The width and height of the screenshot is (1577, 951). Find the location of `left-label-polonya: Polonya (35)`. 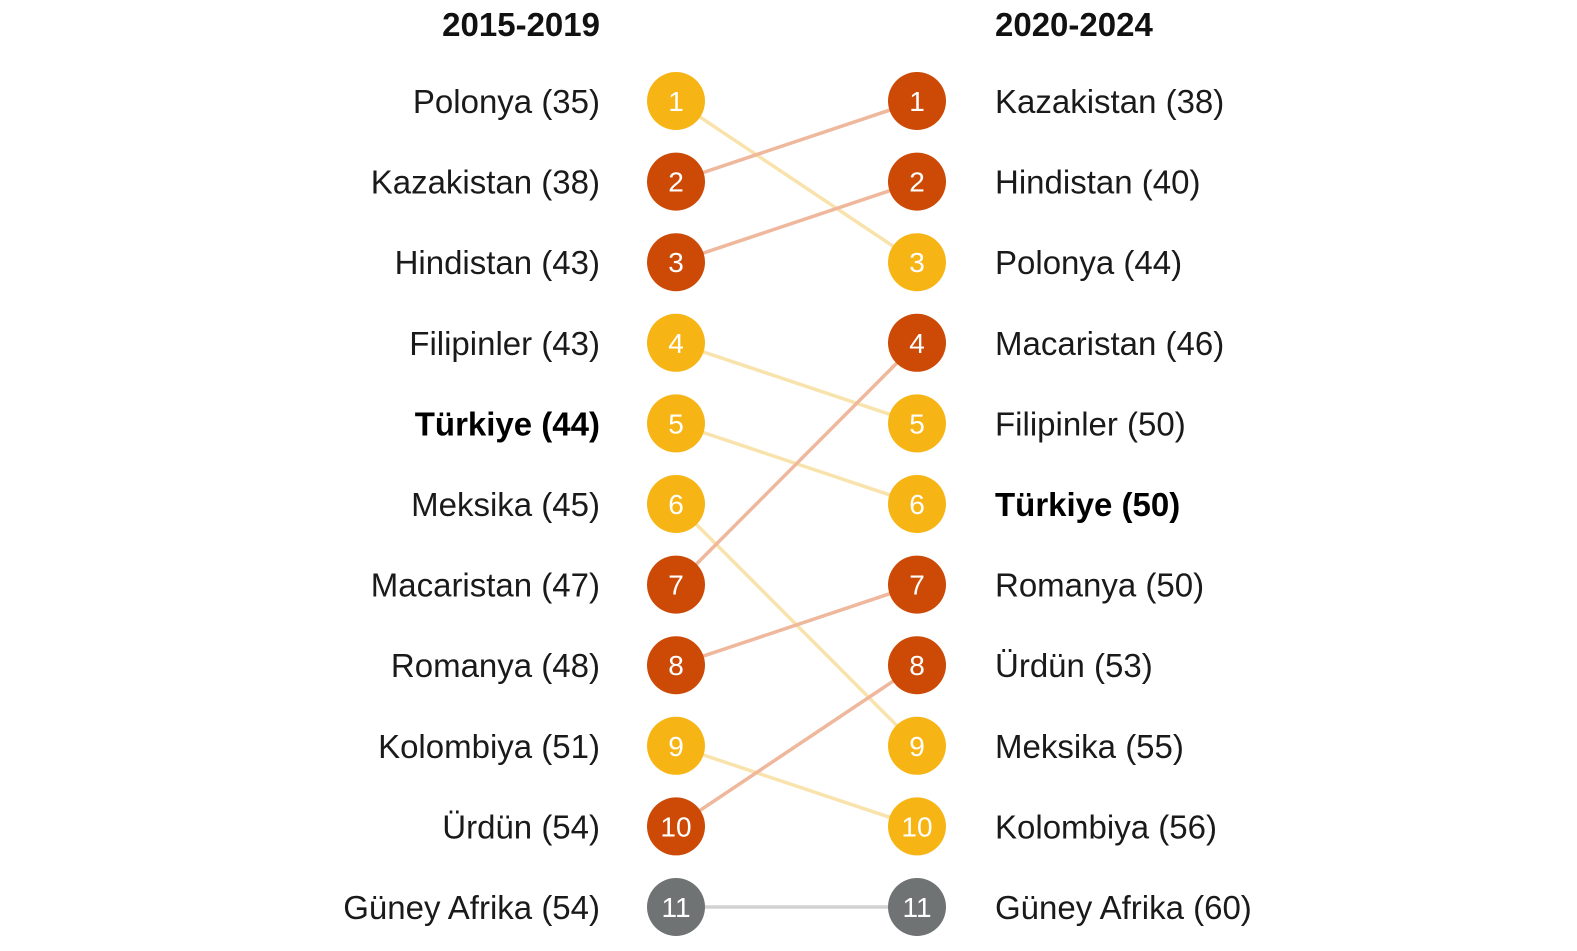

left-label-polonya: Polonya (35) is located at coordinates (506, 101).